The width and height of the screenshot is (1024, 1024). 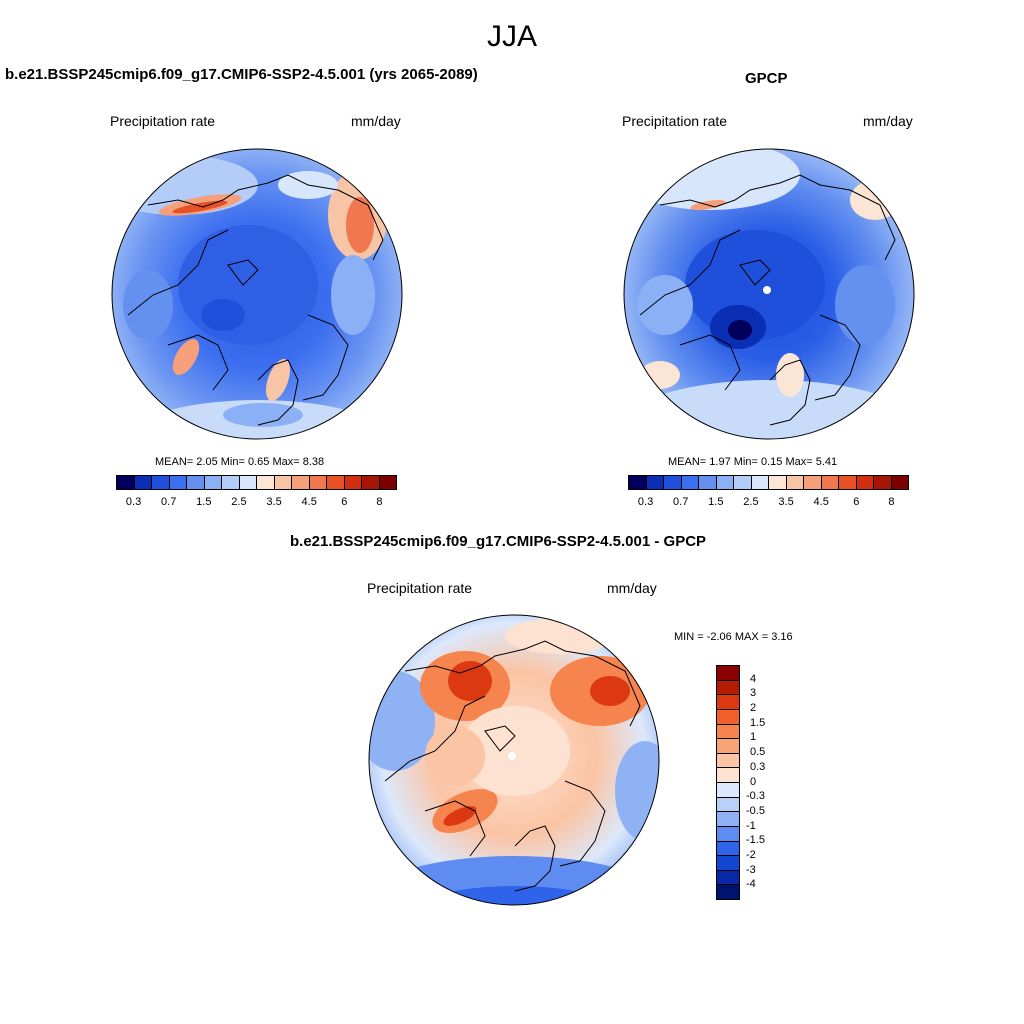 What do you see at coordinates (751, 884) in the screenshot?
I see `colorbar-tick-label: -4` at bounding box center [751, 884].